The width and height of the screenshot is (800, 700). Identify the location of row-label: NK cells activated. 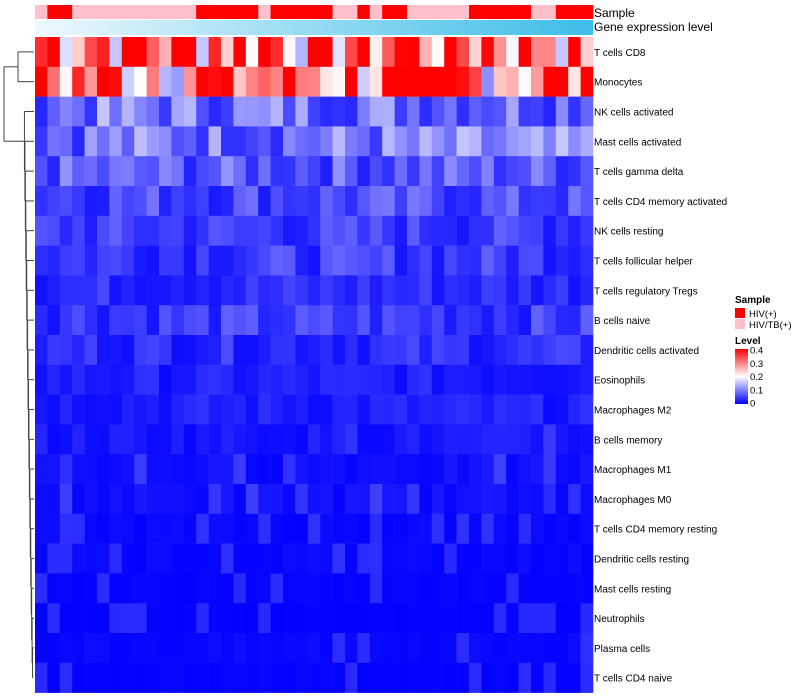
(633, 113).